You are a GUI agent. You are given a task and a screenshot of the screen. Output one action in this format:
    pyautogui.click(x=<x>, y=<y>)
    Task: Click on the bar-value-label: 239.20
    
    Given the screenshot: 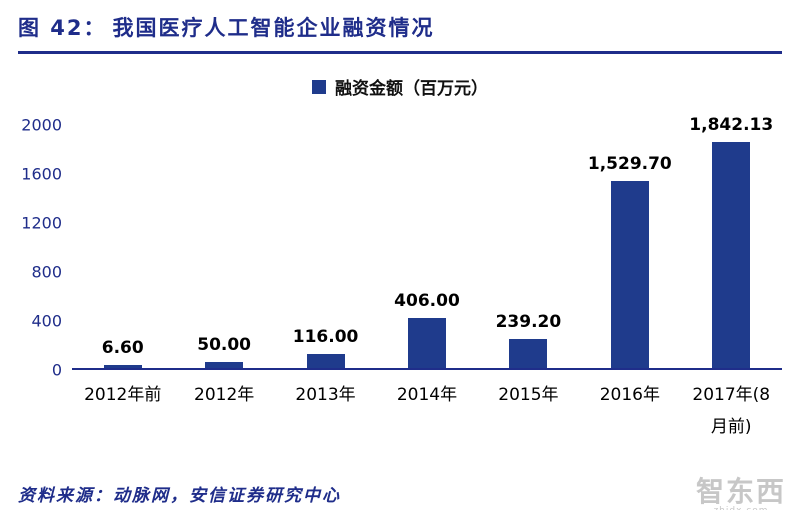 What is the action you would take?
    pyautogui.click(x=528, y=321)
    